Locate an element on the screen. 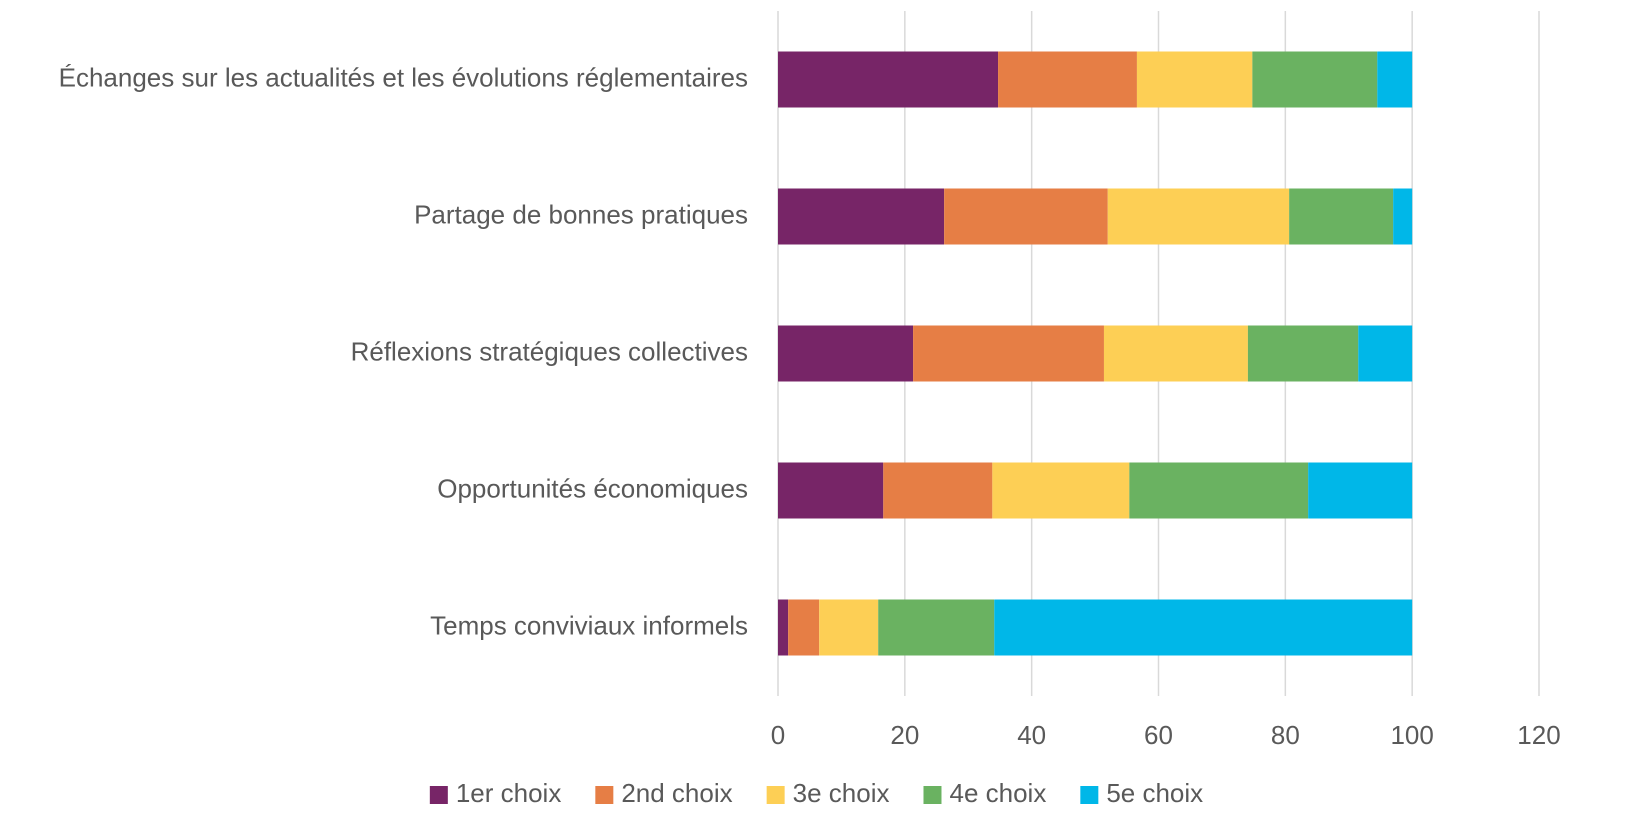  x-tick-label: 100 is located at coordinates (1411, 735).